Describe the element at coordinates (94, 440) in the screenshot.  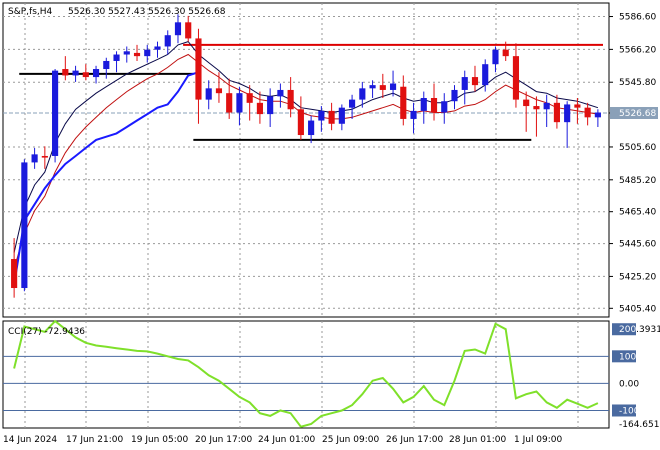
I see `time-tick-label: 17 Jun 21:00` at that location.